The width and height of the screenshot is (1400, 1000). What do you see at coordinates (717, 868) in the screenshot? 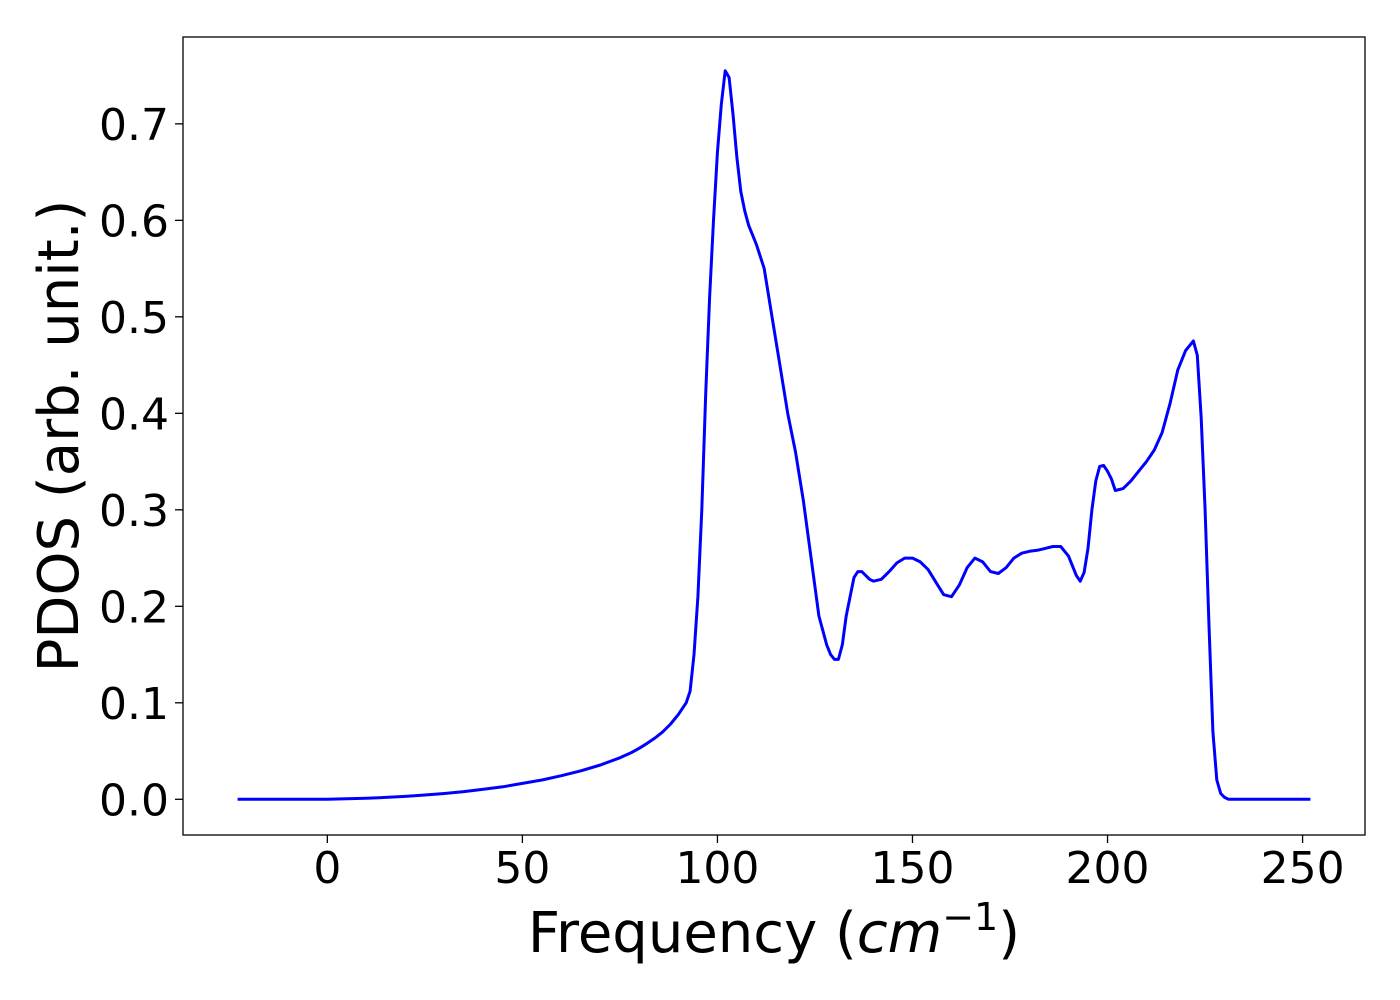
I see `x-tick-label: 100` at bounding box center [717, 868].